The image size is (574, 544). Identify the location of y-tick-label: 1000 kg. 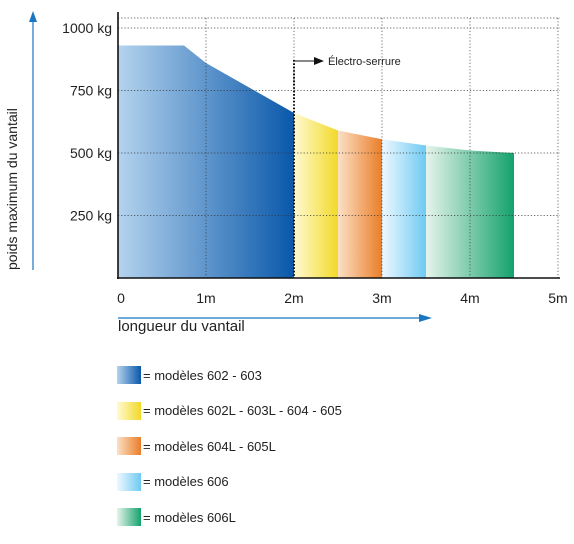
(87, 28).